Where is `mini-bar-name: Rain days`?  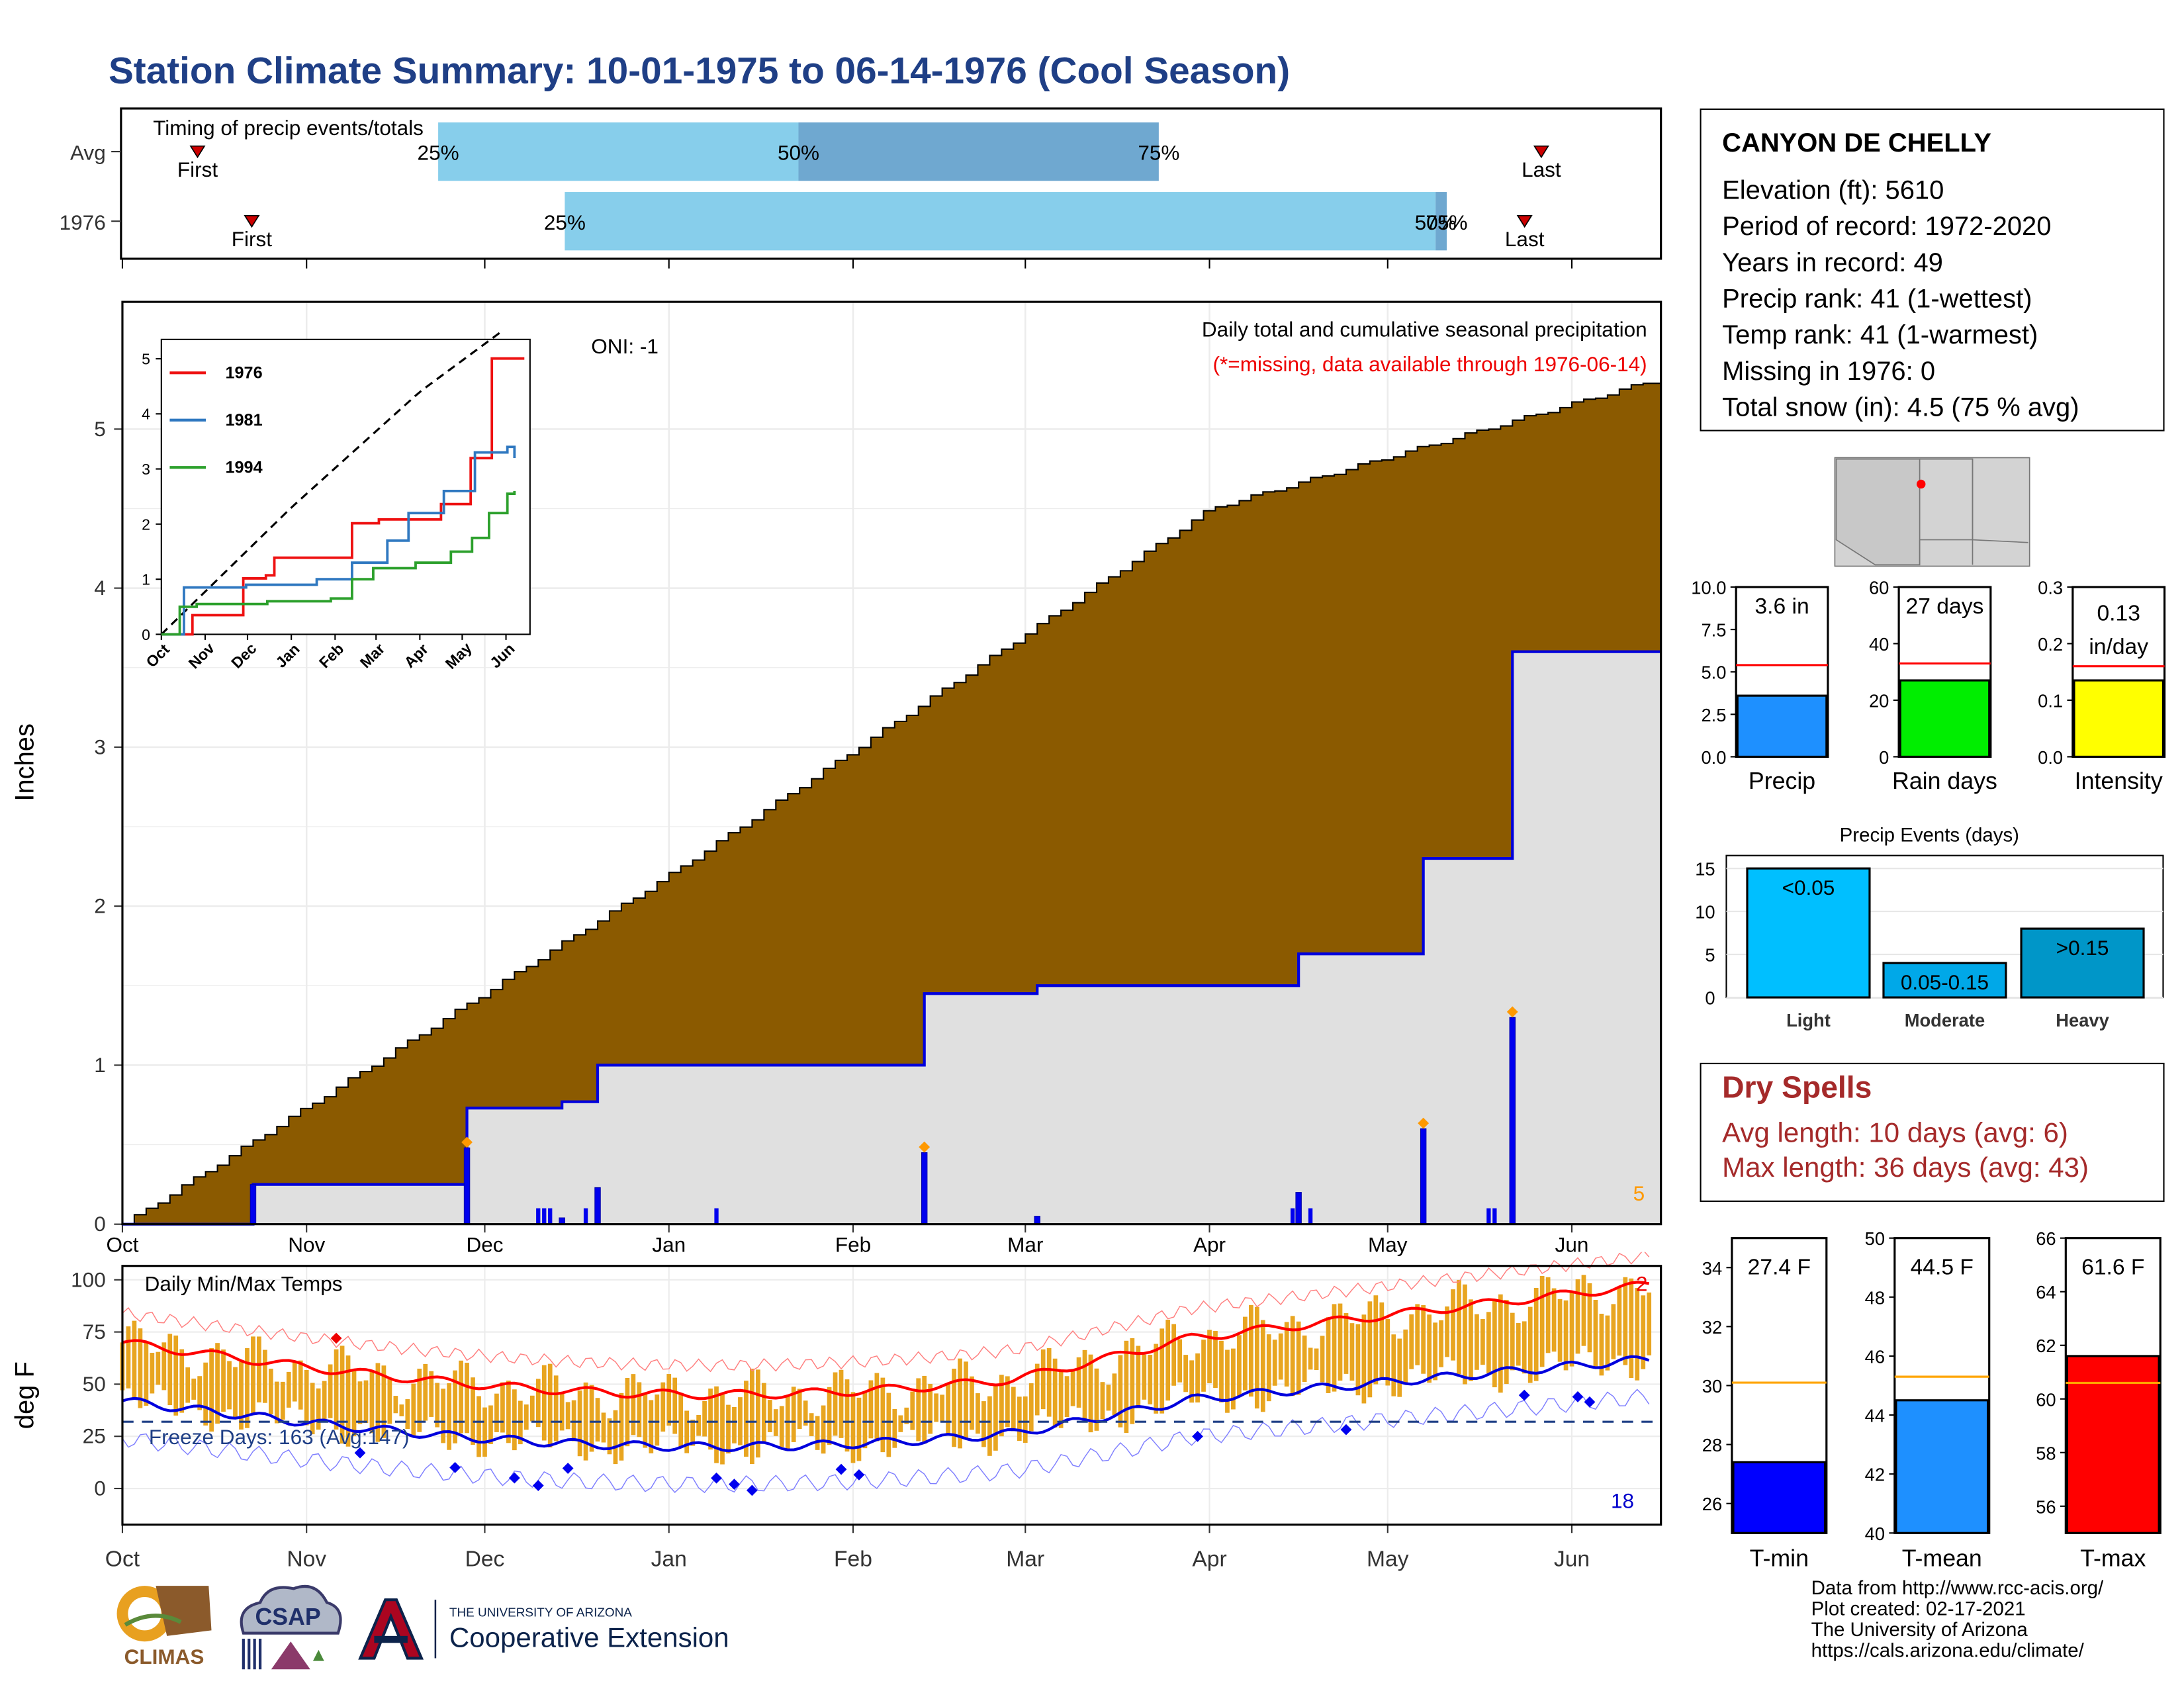
mini-bar-name: Rain days is located at coordinates (1945, 781).